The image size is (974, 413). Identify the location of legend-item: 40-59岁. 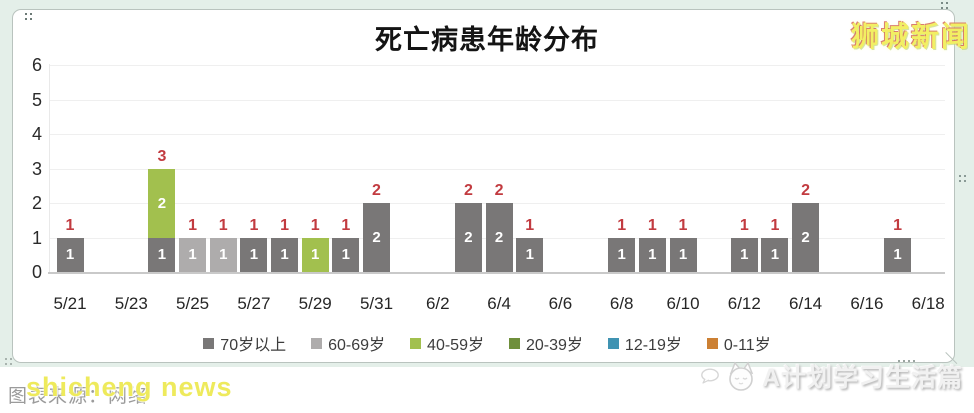
(447, 343).